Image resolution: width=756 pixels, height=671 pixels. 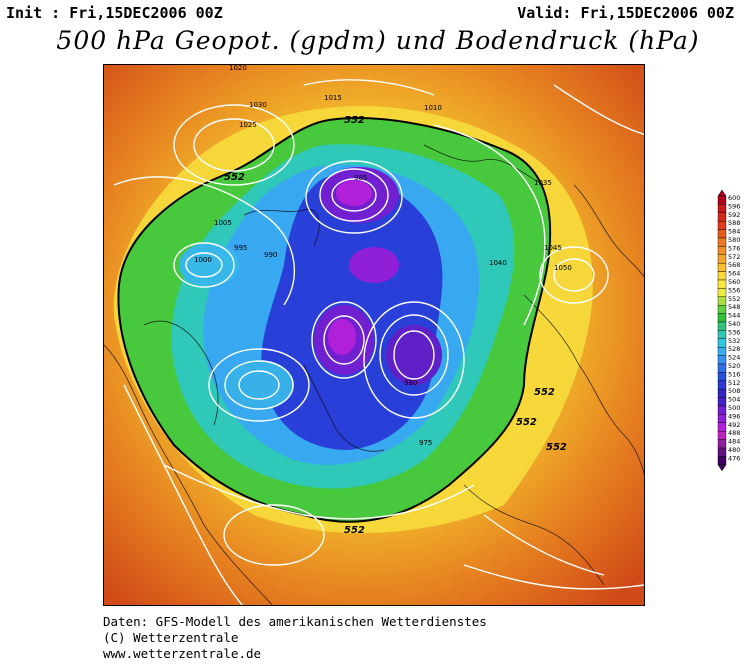 What do you see at coordinates (734, 358) in the screenshot?
I see `scale-label: 524` at bounding box center [734, 358].